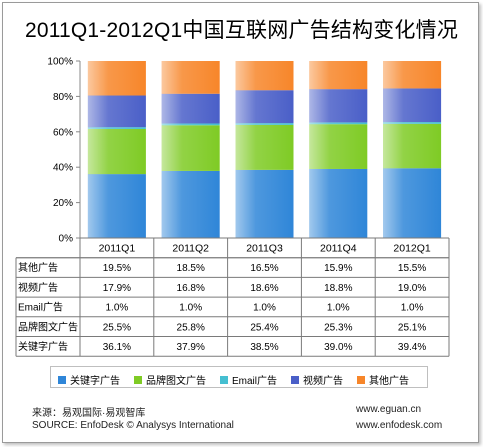  What do you see at coordinates (323, 381) in the screenshot?
I see `legend-label: 视频广告` at bounding box center [323, 381].